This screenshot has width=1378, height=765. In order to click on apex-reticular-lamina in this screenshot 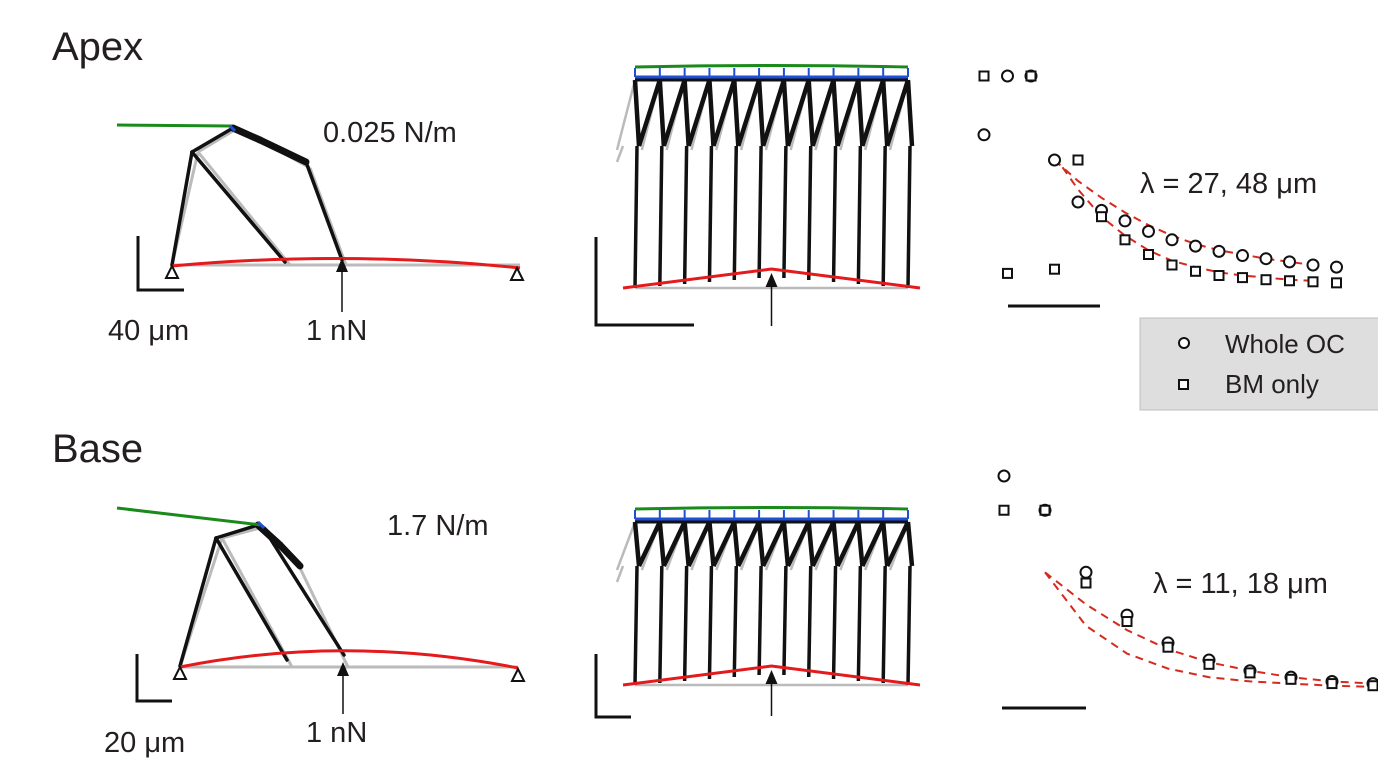, I will do `click(232, 128)`.